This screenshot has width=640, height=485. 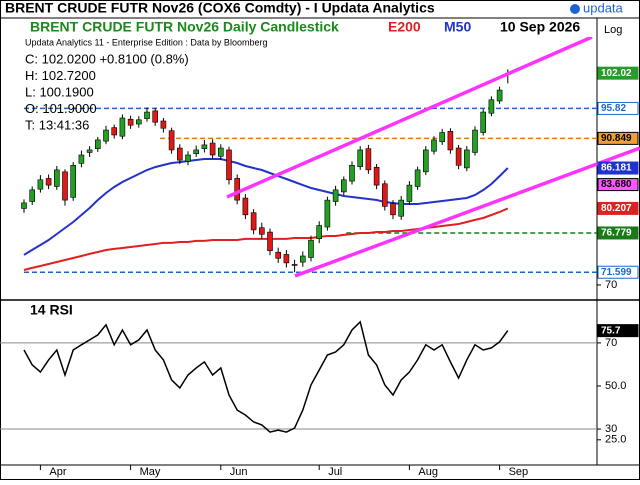 I want to click on price-badge-label: 76.779, so click(x=616, y=233).